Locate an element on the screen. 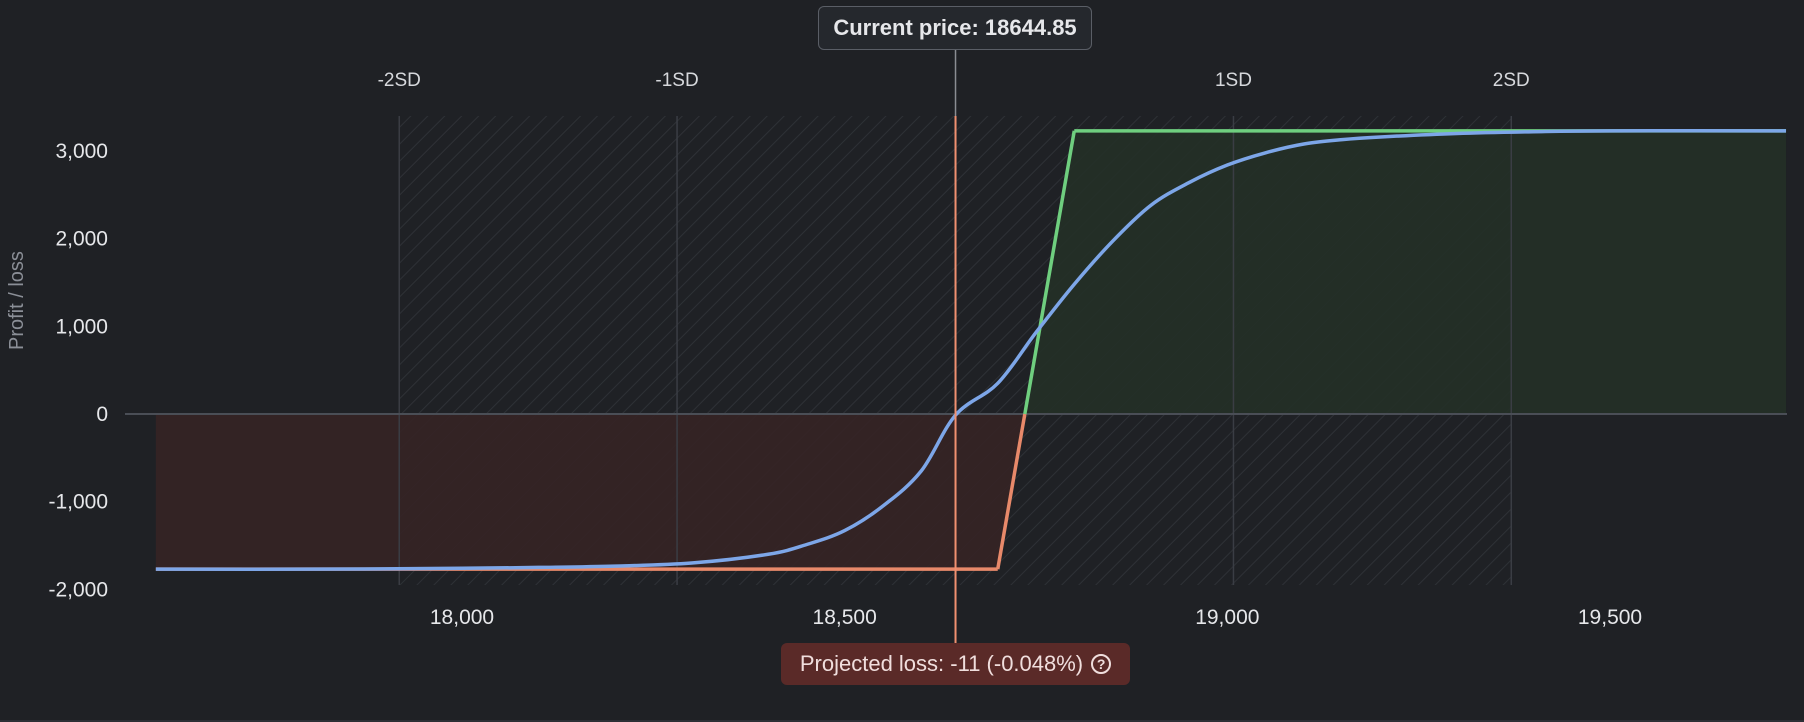  y-tick-label: -2,000 is located at coordinates (78, 589).